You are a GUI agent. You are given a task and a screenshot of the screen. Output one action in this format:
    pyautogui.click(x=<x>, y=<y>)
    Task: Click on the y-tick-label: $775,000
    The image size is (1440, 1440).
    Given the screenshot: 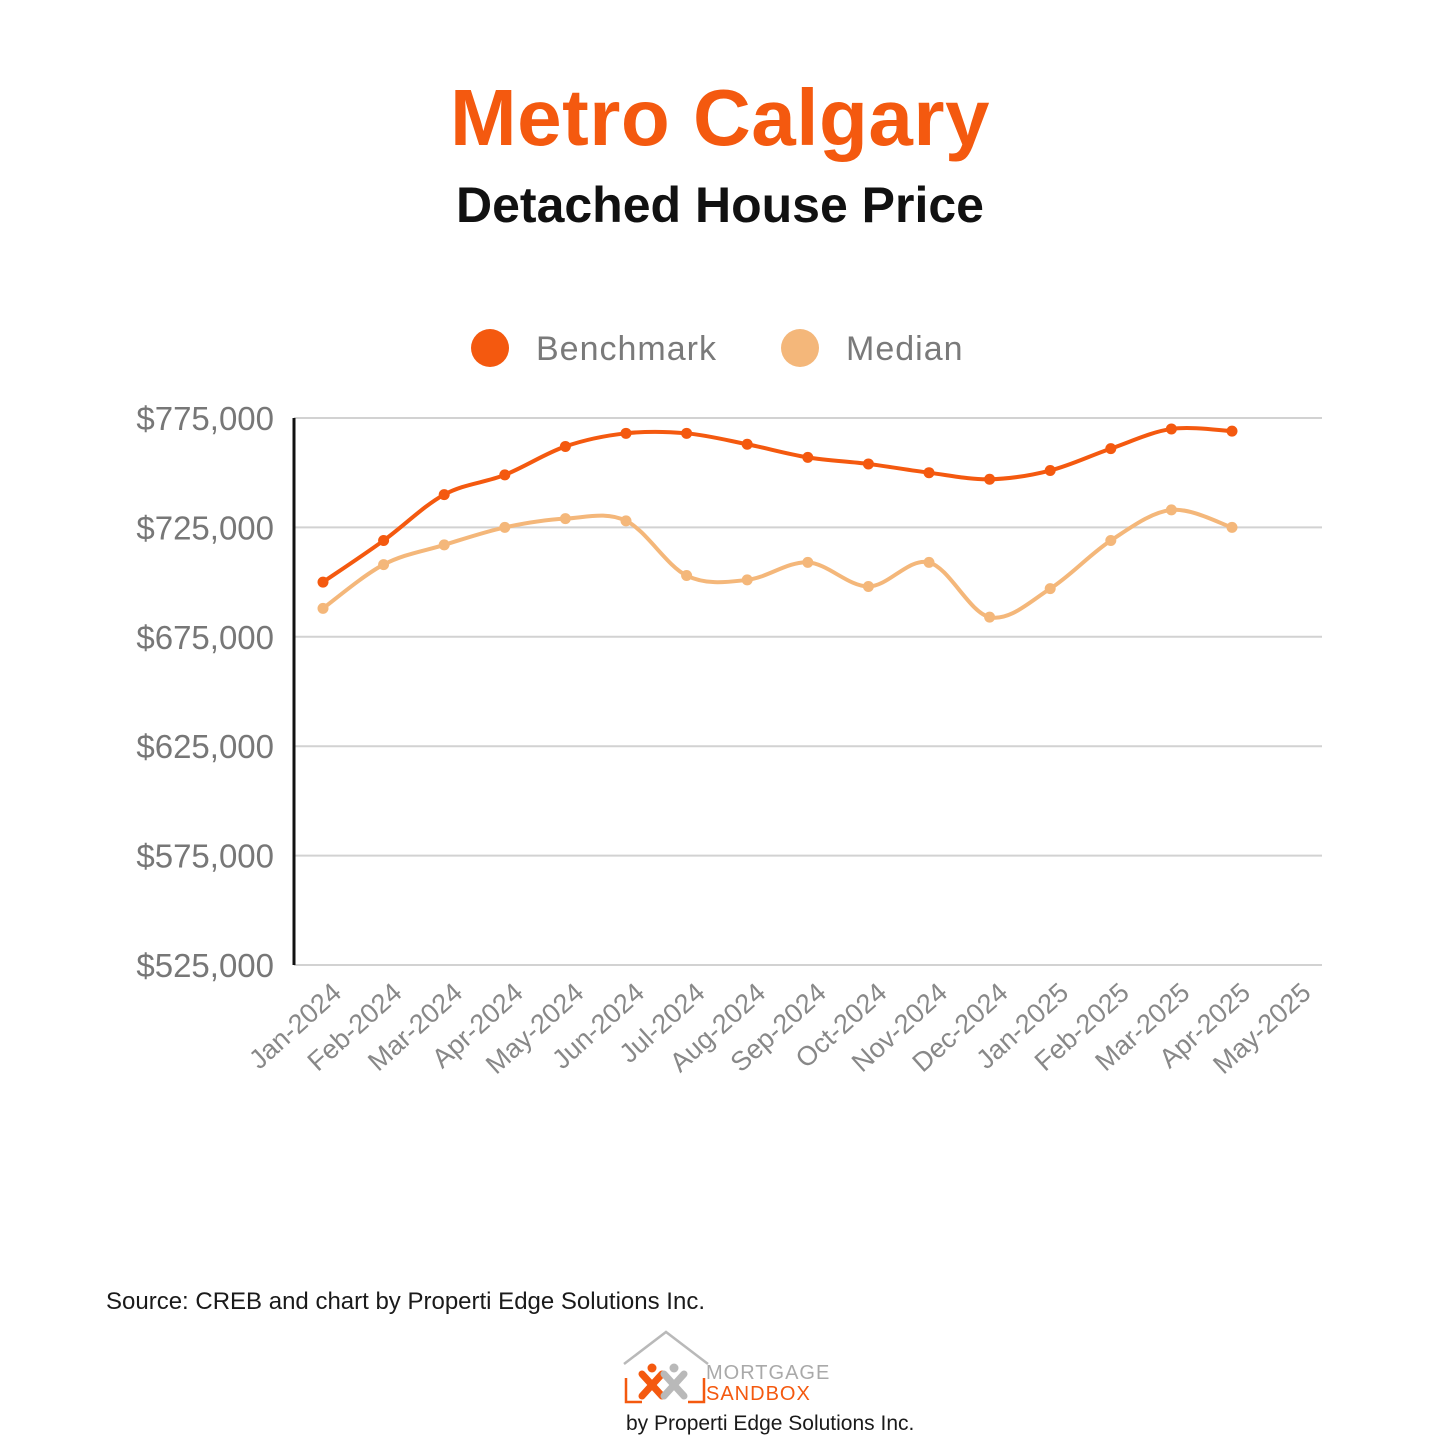 What is the action you would take?
    pyautogui.click(x=205, y=418)
    